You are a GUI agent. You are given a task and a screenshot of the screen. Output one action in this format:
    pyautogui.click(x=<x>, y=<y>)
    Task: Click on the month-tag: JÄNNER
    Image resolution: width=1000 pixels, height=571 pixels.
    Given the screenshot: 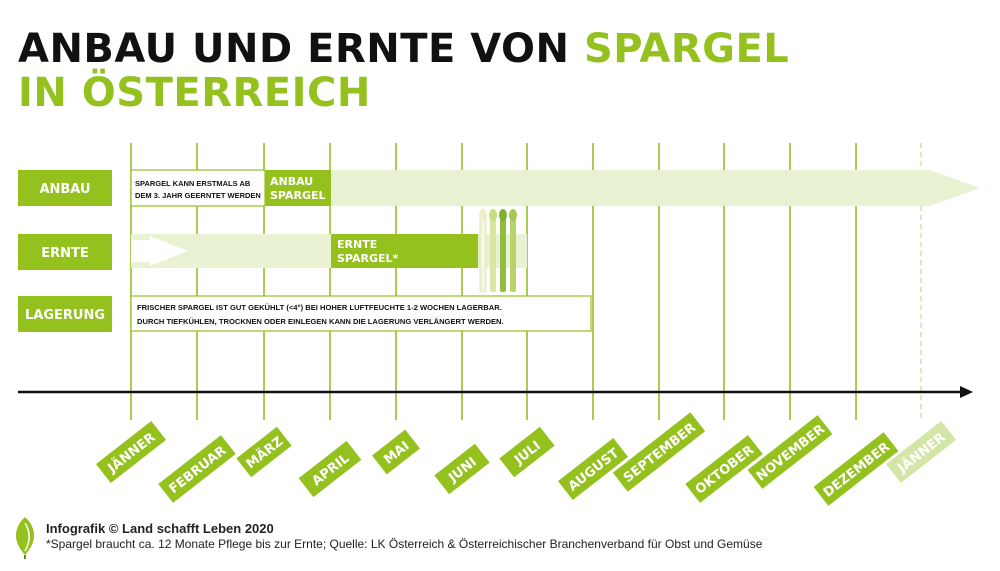 What is the action you would take?
    pyautogui.click(x=131, y=452)
    